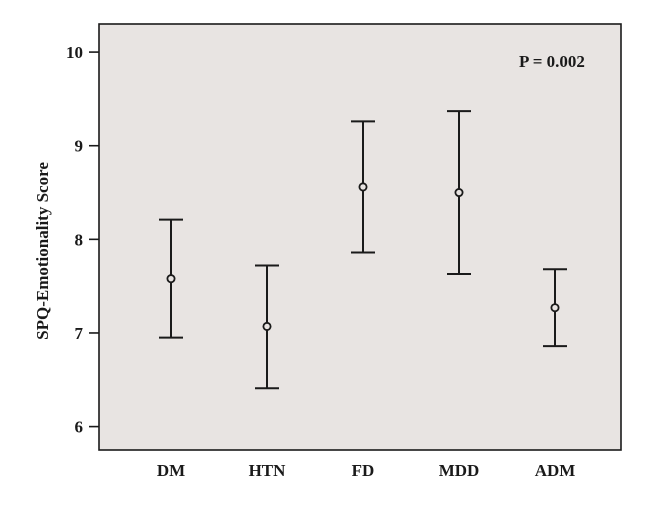 This screenshot has width=660, height=507. I want to click on y-tick-label: 10, so click(74, 52).